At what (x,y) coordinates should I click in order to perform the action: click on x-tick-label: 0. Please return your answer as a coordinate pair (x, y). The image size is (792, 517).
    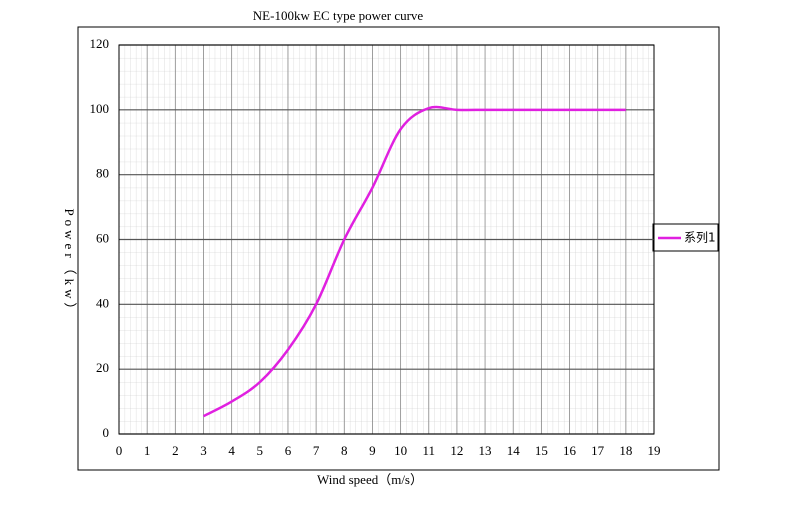
    Looking at the image, I should click on (119, 450).